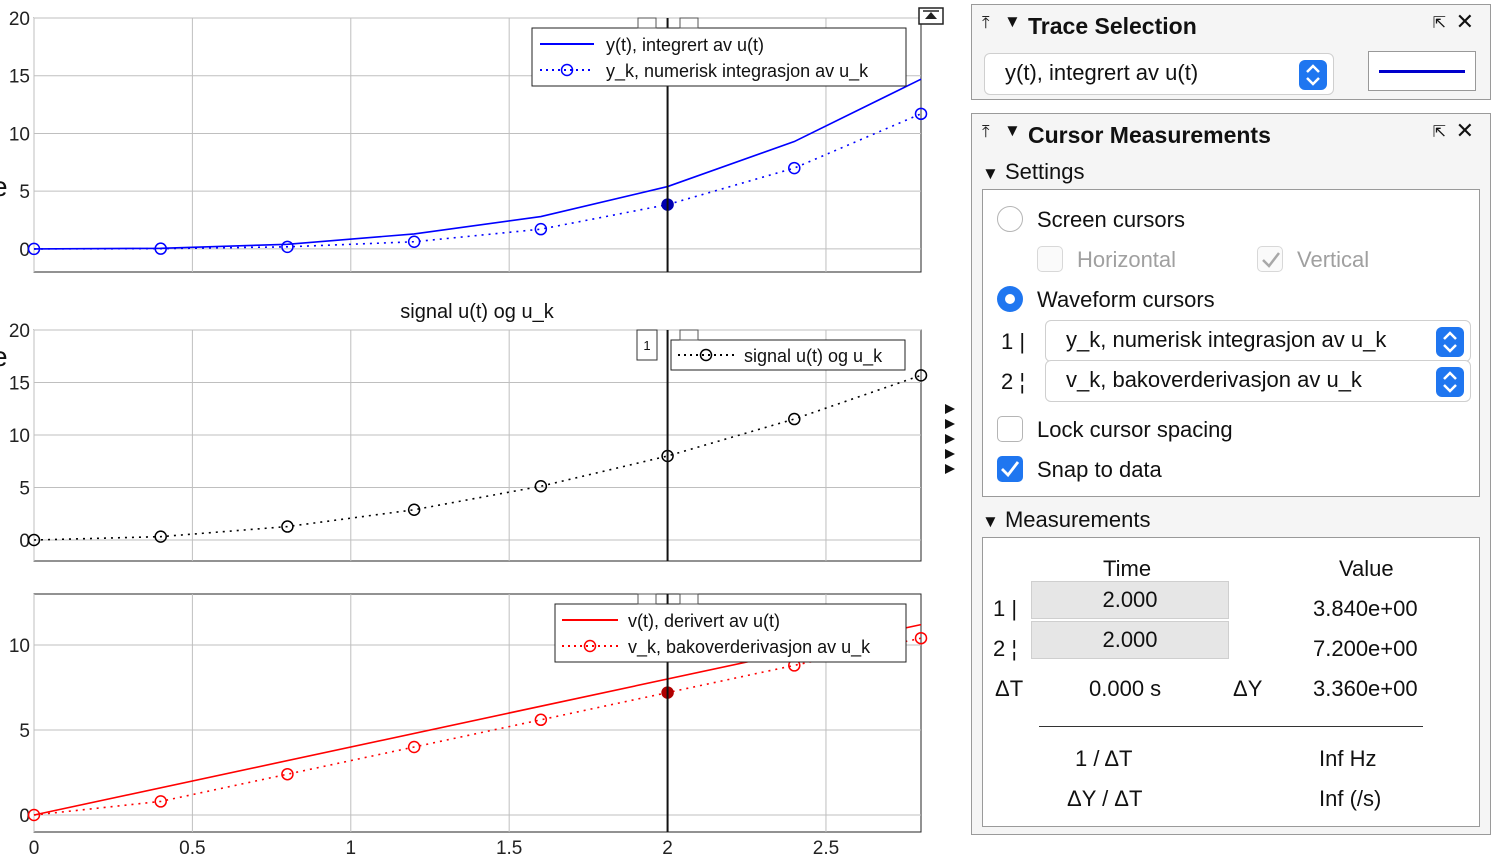 The width and height of the screenshot is (1506, 858). I want to click on dy-dt-label: ΔY / ΔT, so click(1105, 798).